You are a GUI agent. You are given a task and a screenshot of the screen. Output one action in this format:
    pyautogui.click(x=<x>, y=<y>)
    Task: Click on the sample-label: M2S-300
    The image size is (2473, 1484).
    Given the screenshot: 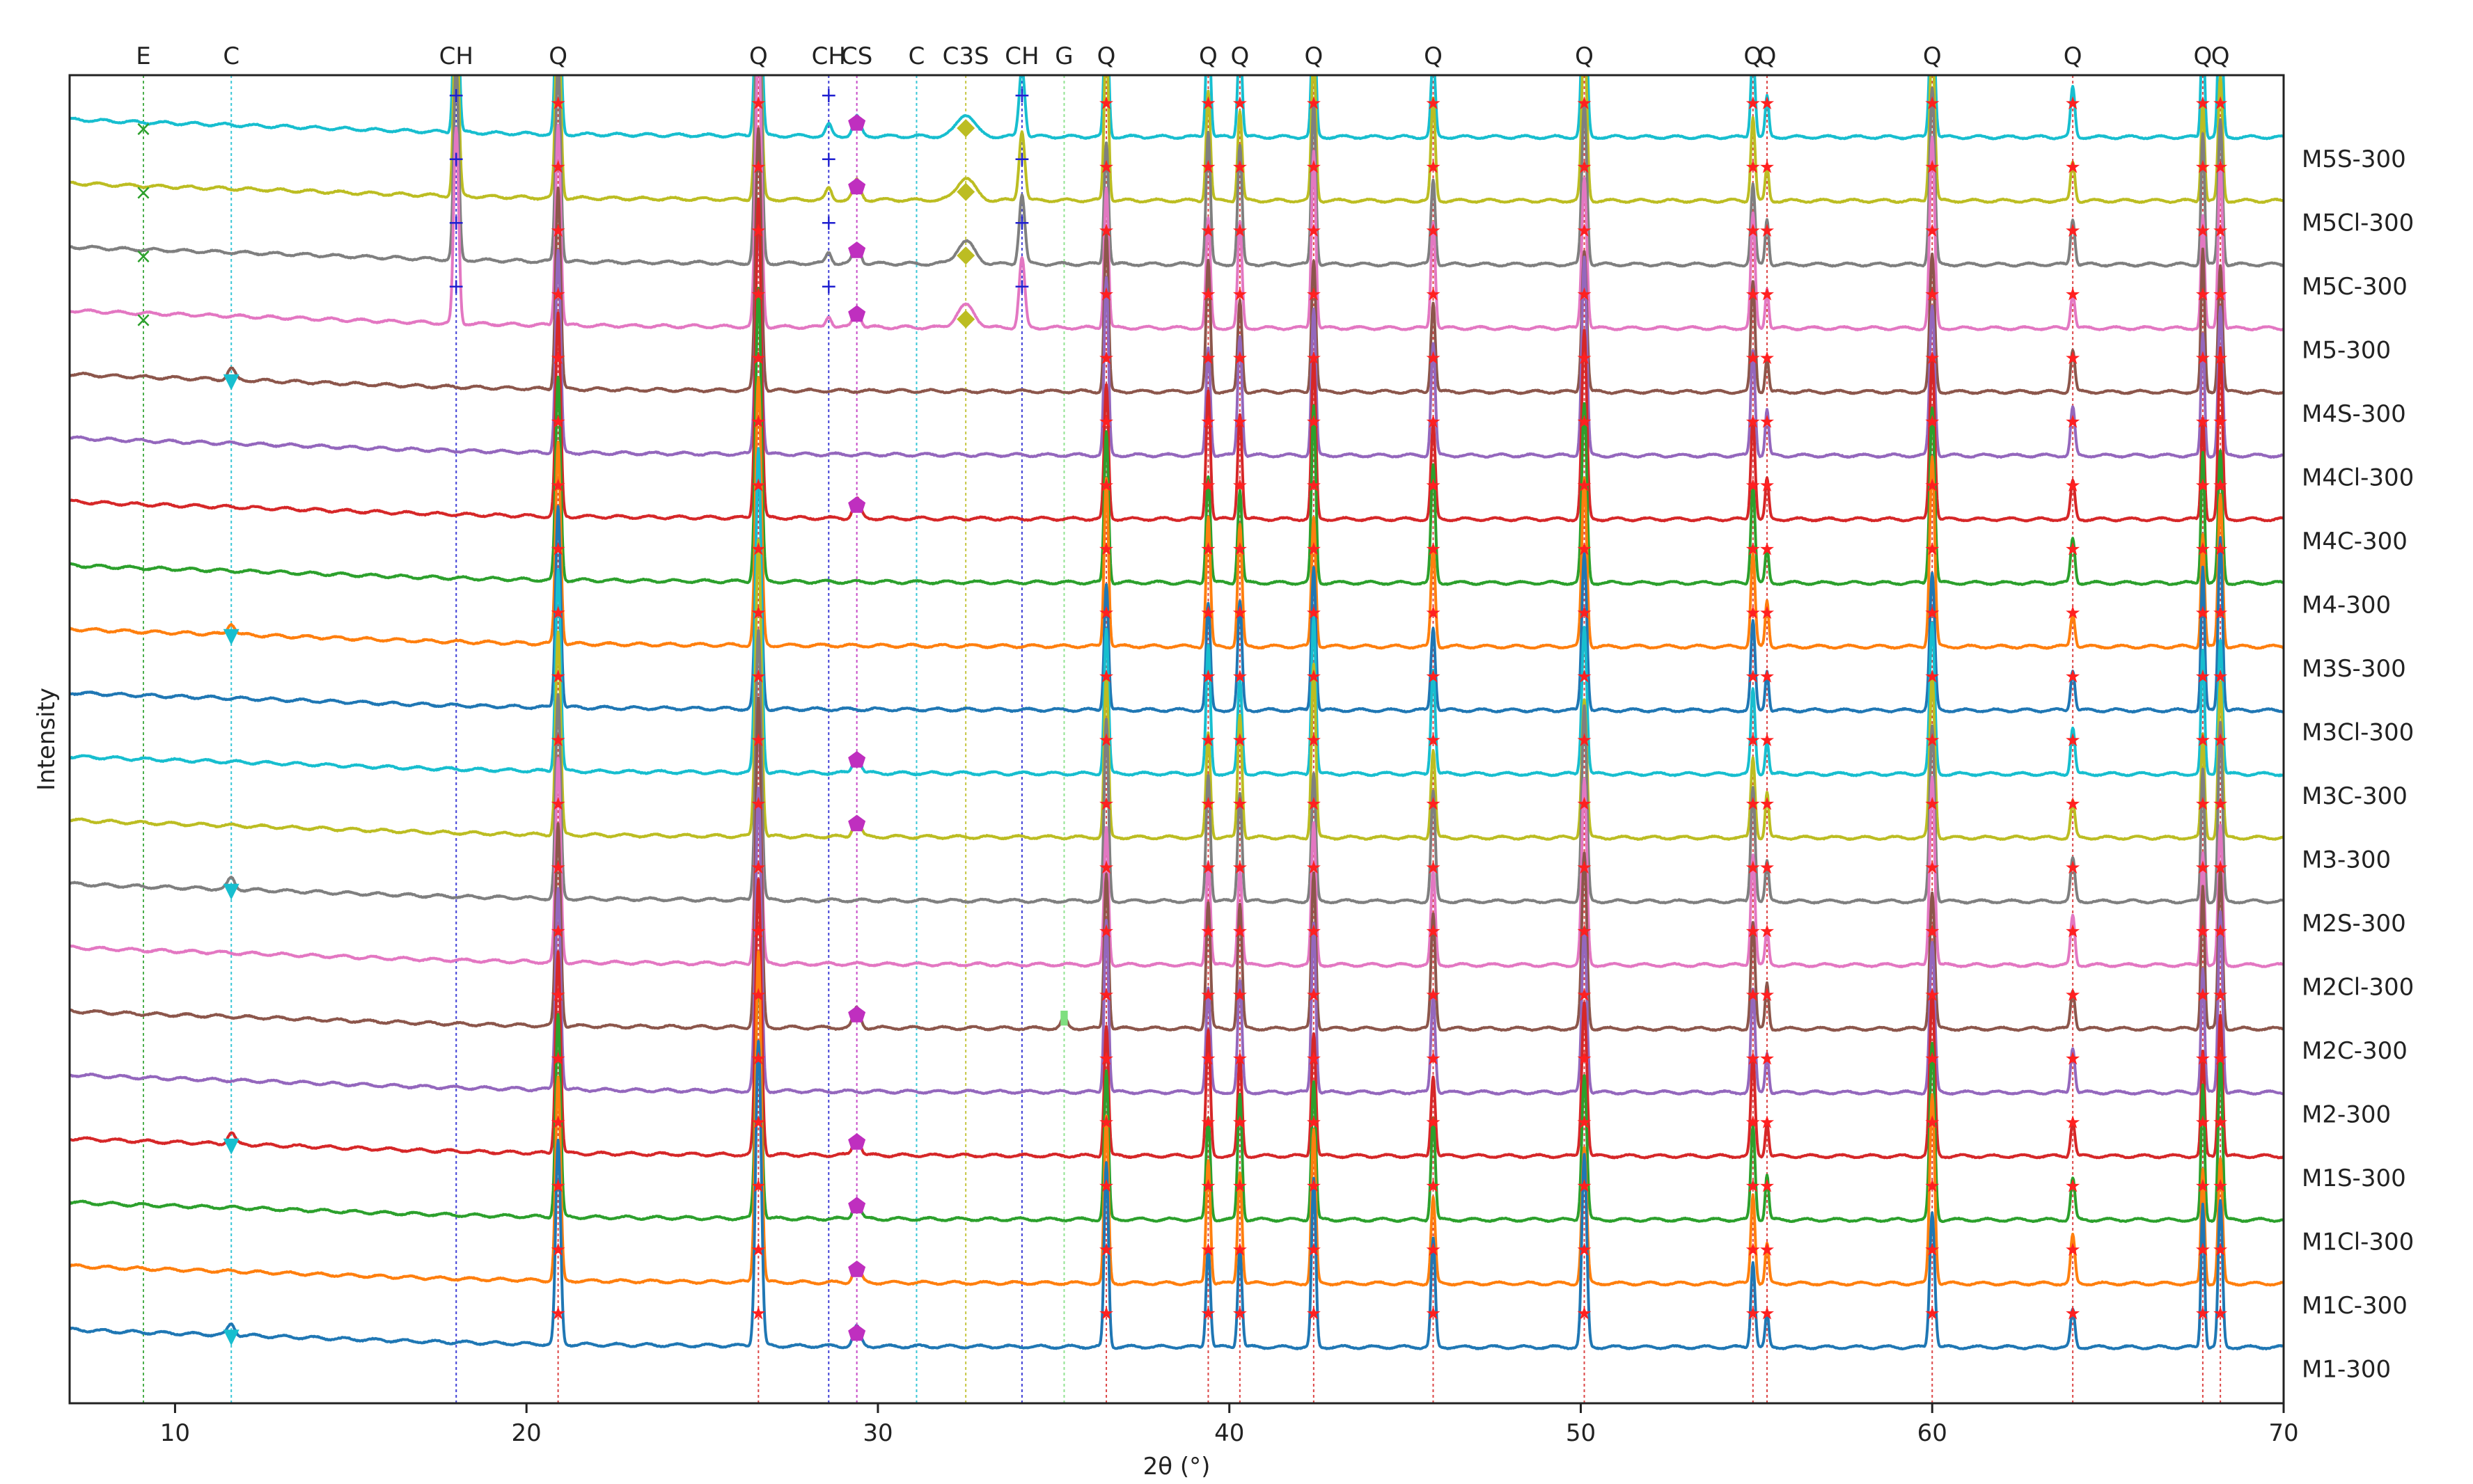 What is the action you would take?
    pyautogui.click(x=2354, y=924)
    